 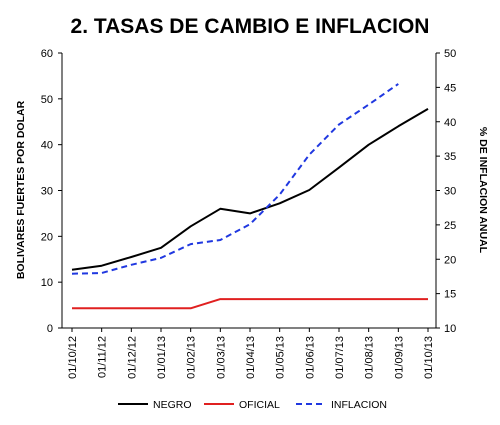 What do you see at coordinates (450, 329) in the screenshot?
I see `right-y-tick-label: 10` at bounding box center [450, 329].